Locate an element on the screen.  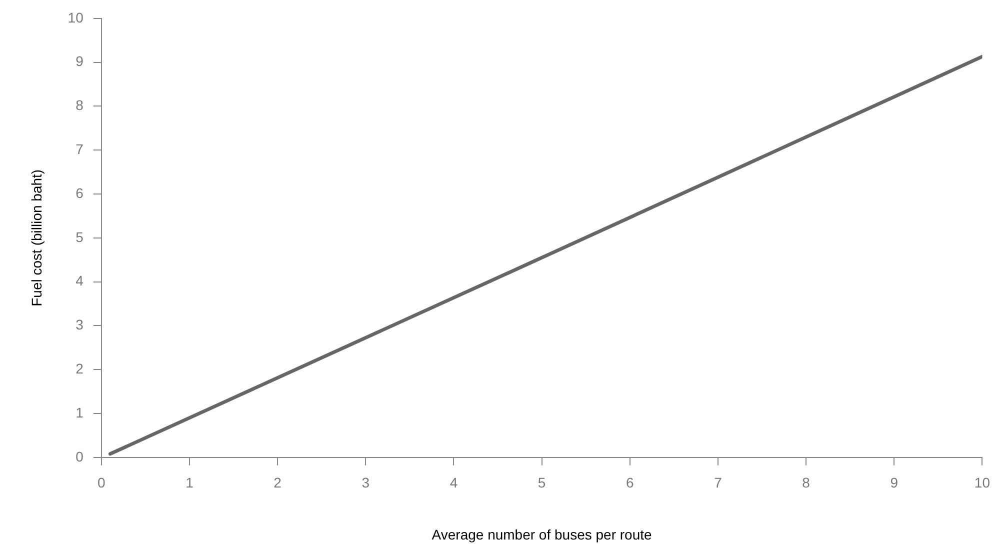
y-tick-label: 9 is located at coordinates (80, 61).